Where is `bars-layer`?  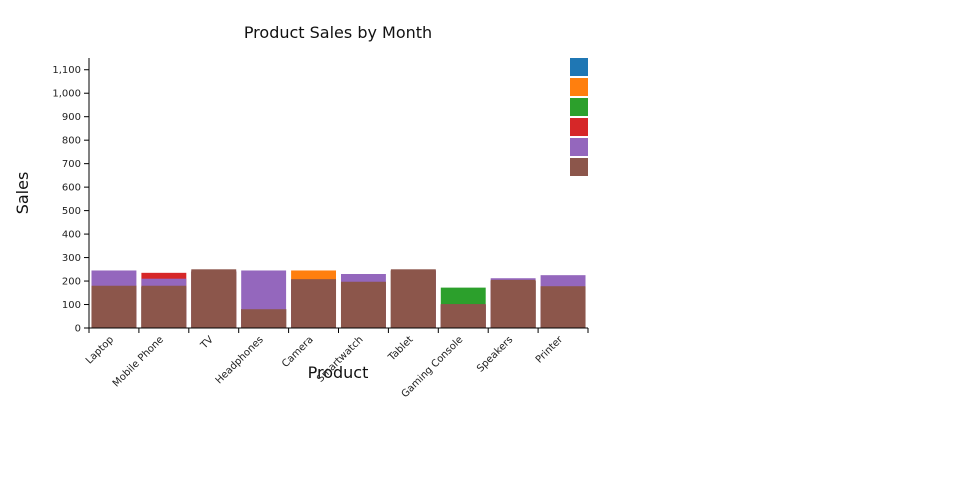 bars-layer is located at coordinates (338, 298).